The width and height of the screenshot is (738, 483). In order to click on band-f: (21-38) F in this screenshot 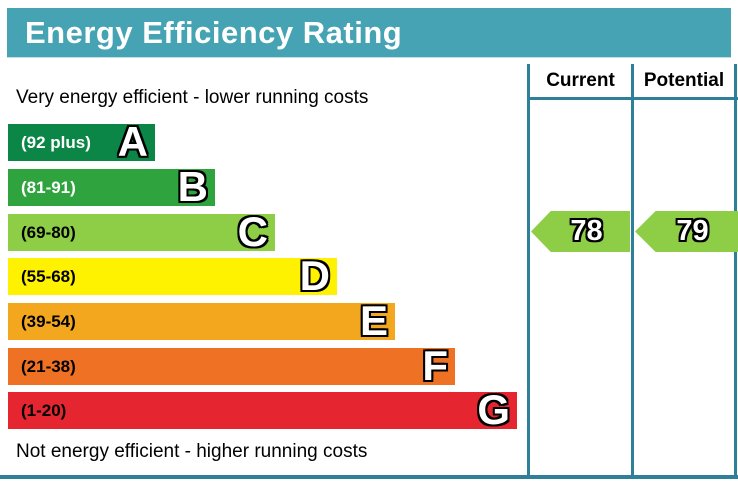, I will do `click(231, 365)`.